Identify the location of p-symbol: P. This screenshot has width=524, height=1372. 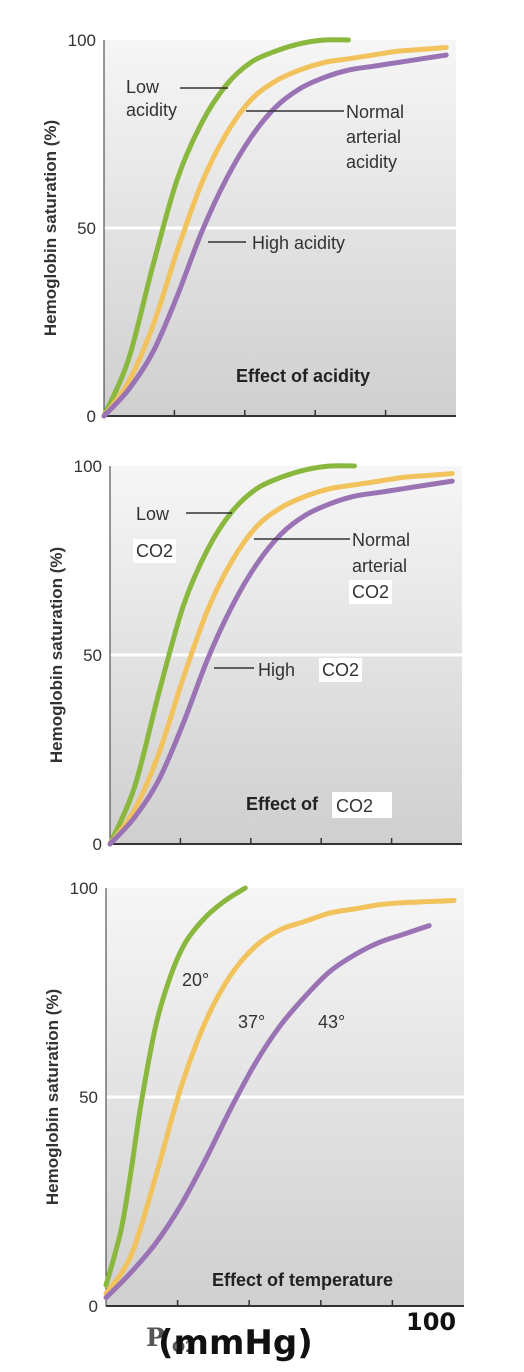
(155, 1337).